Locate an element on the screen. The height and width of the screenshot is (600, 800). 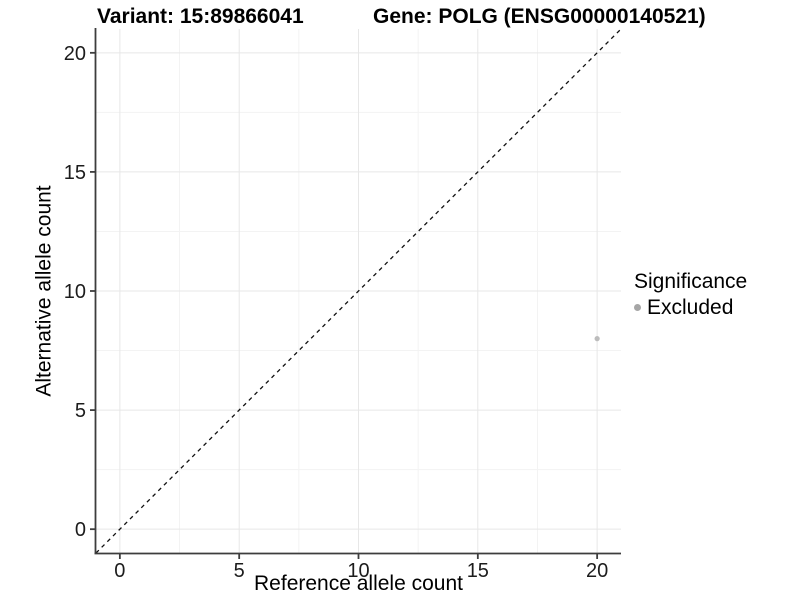
data-points is located at coordinates (597, 339).